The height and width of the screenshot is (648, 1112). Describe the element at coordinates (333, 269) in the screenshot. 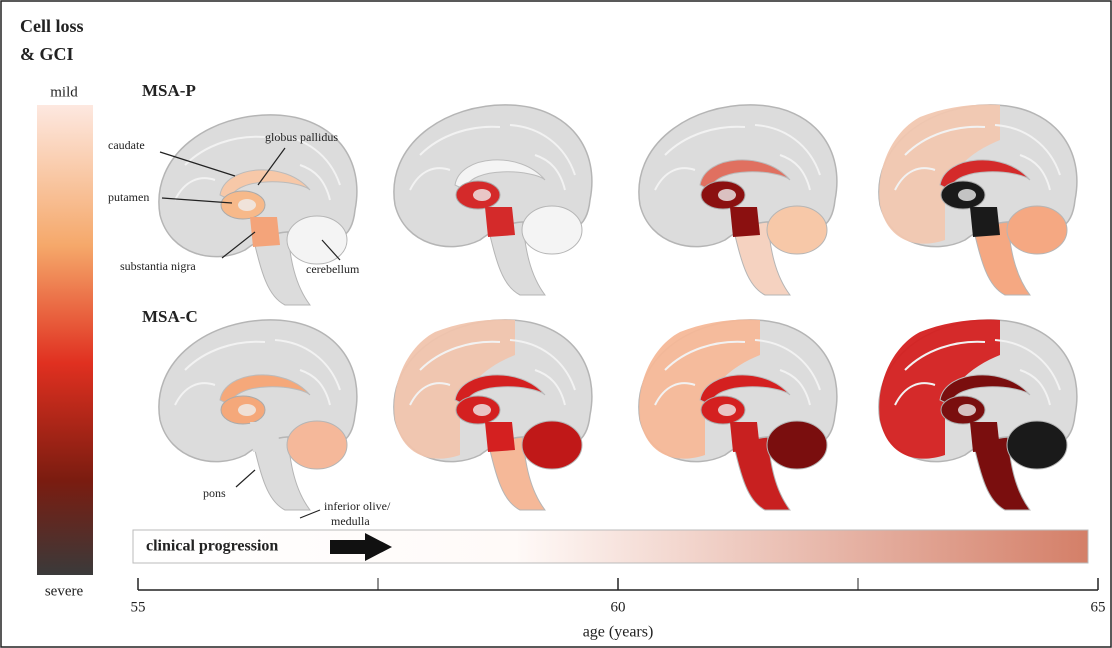

I see `label: cerebellum` at that location.